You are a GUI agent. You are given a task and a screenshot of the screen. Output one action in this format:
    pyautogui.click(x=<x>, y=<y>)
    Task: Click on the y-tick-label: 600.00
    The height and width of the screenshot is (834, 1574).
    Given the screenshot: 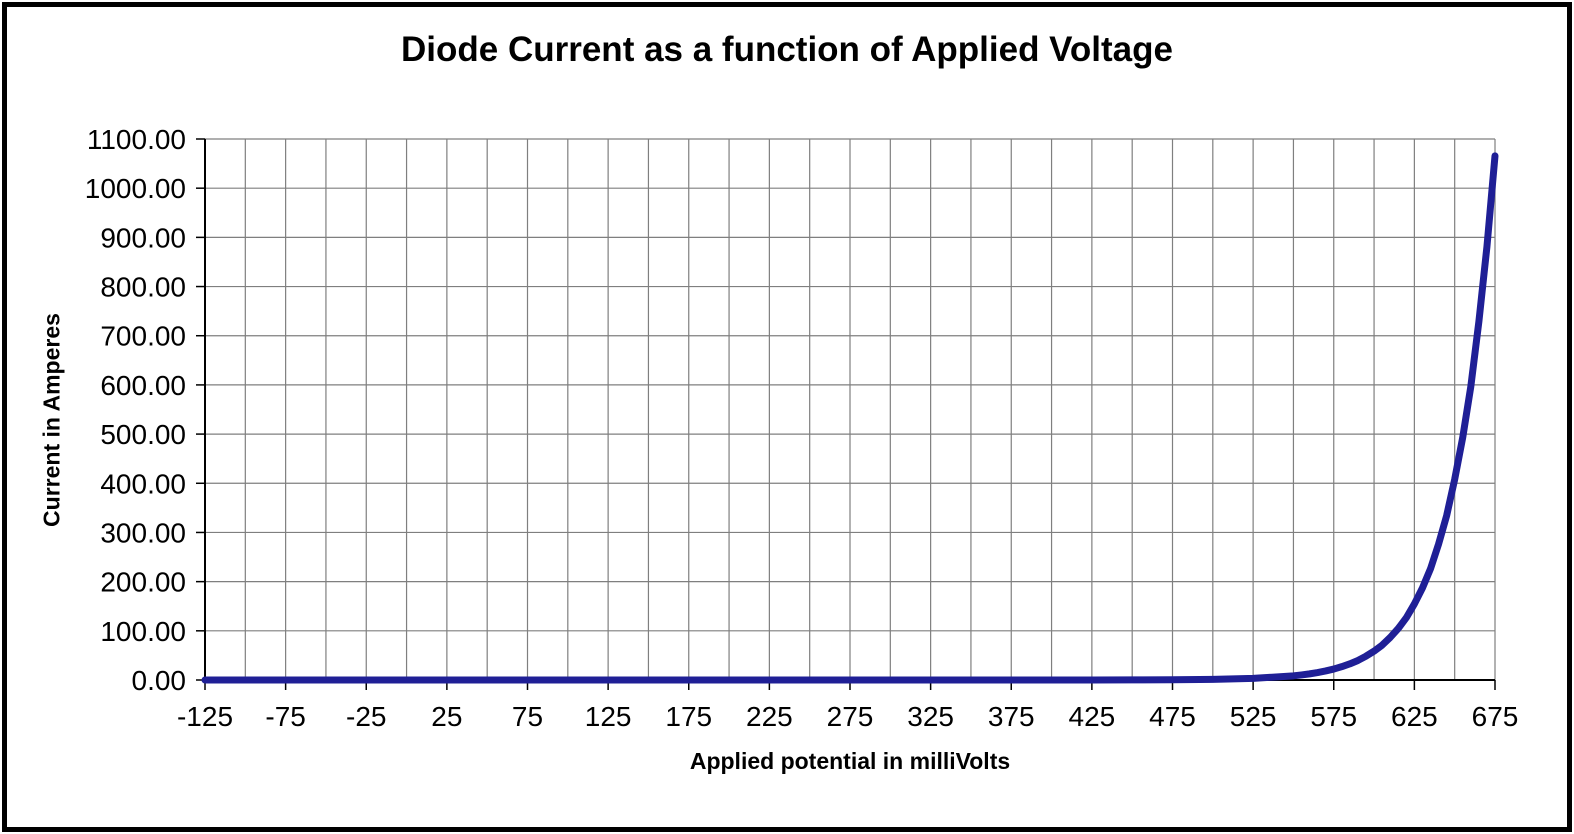 What is the action you would take?
    pyautogui.click(x=143, y=385)
    